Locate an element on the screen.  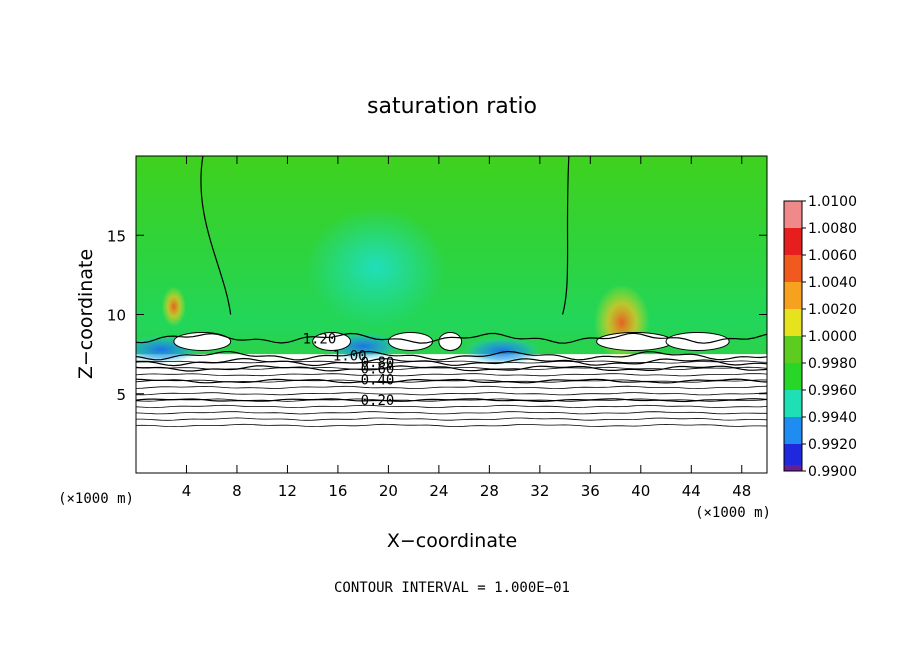
colorbar-label: 1.0100 is located at coordinates (832, 202).